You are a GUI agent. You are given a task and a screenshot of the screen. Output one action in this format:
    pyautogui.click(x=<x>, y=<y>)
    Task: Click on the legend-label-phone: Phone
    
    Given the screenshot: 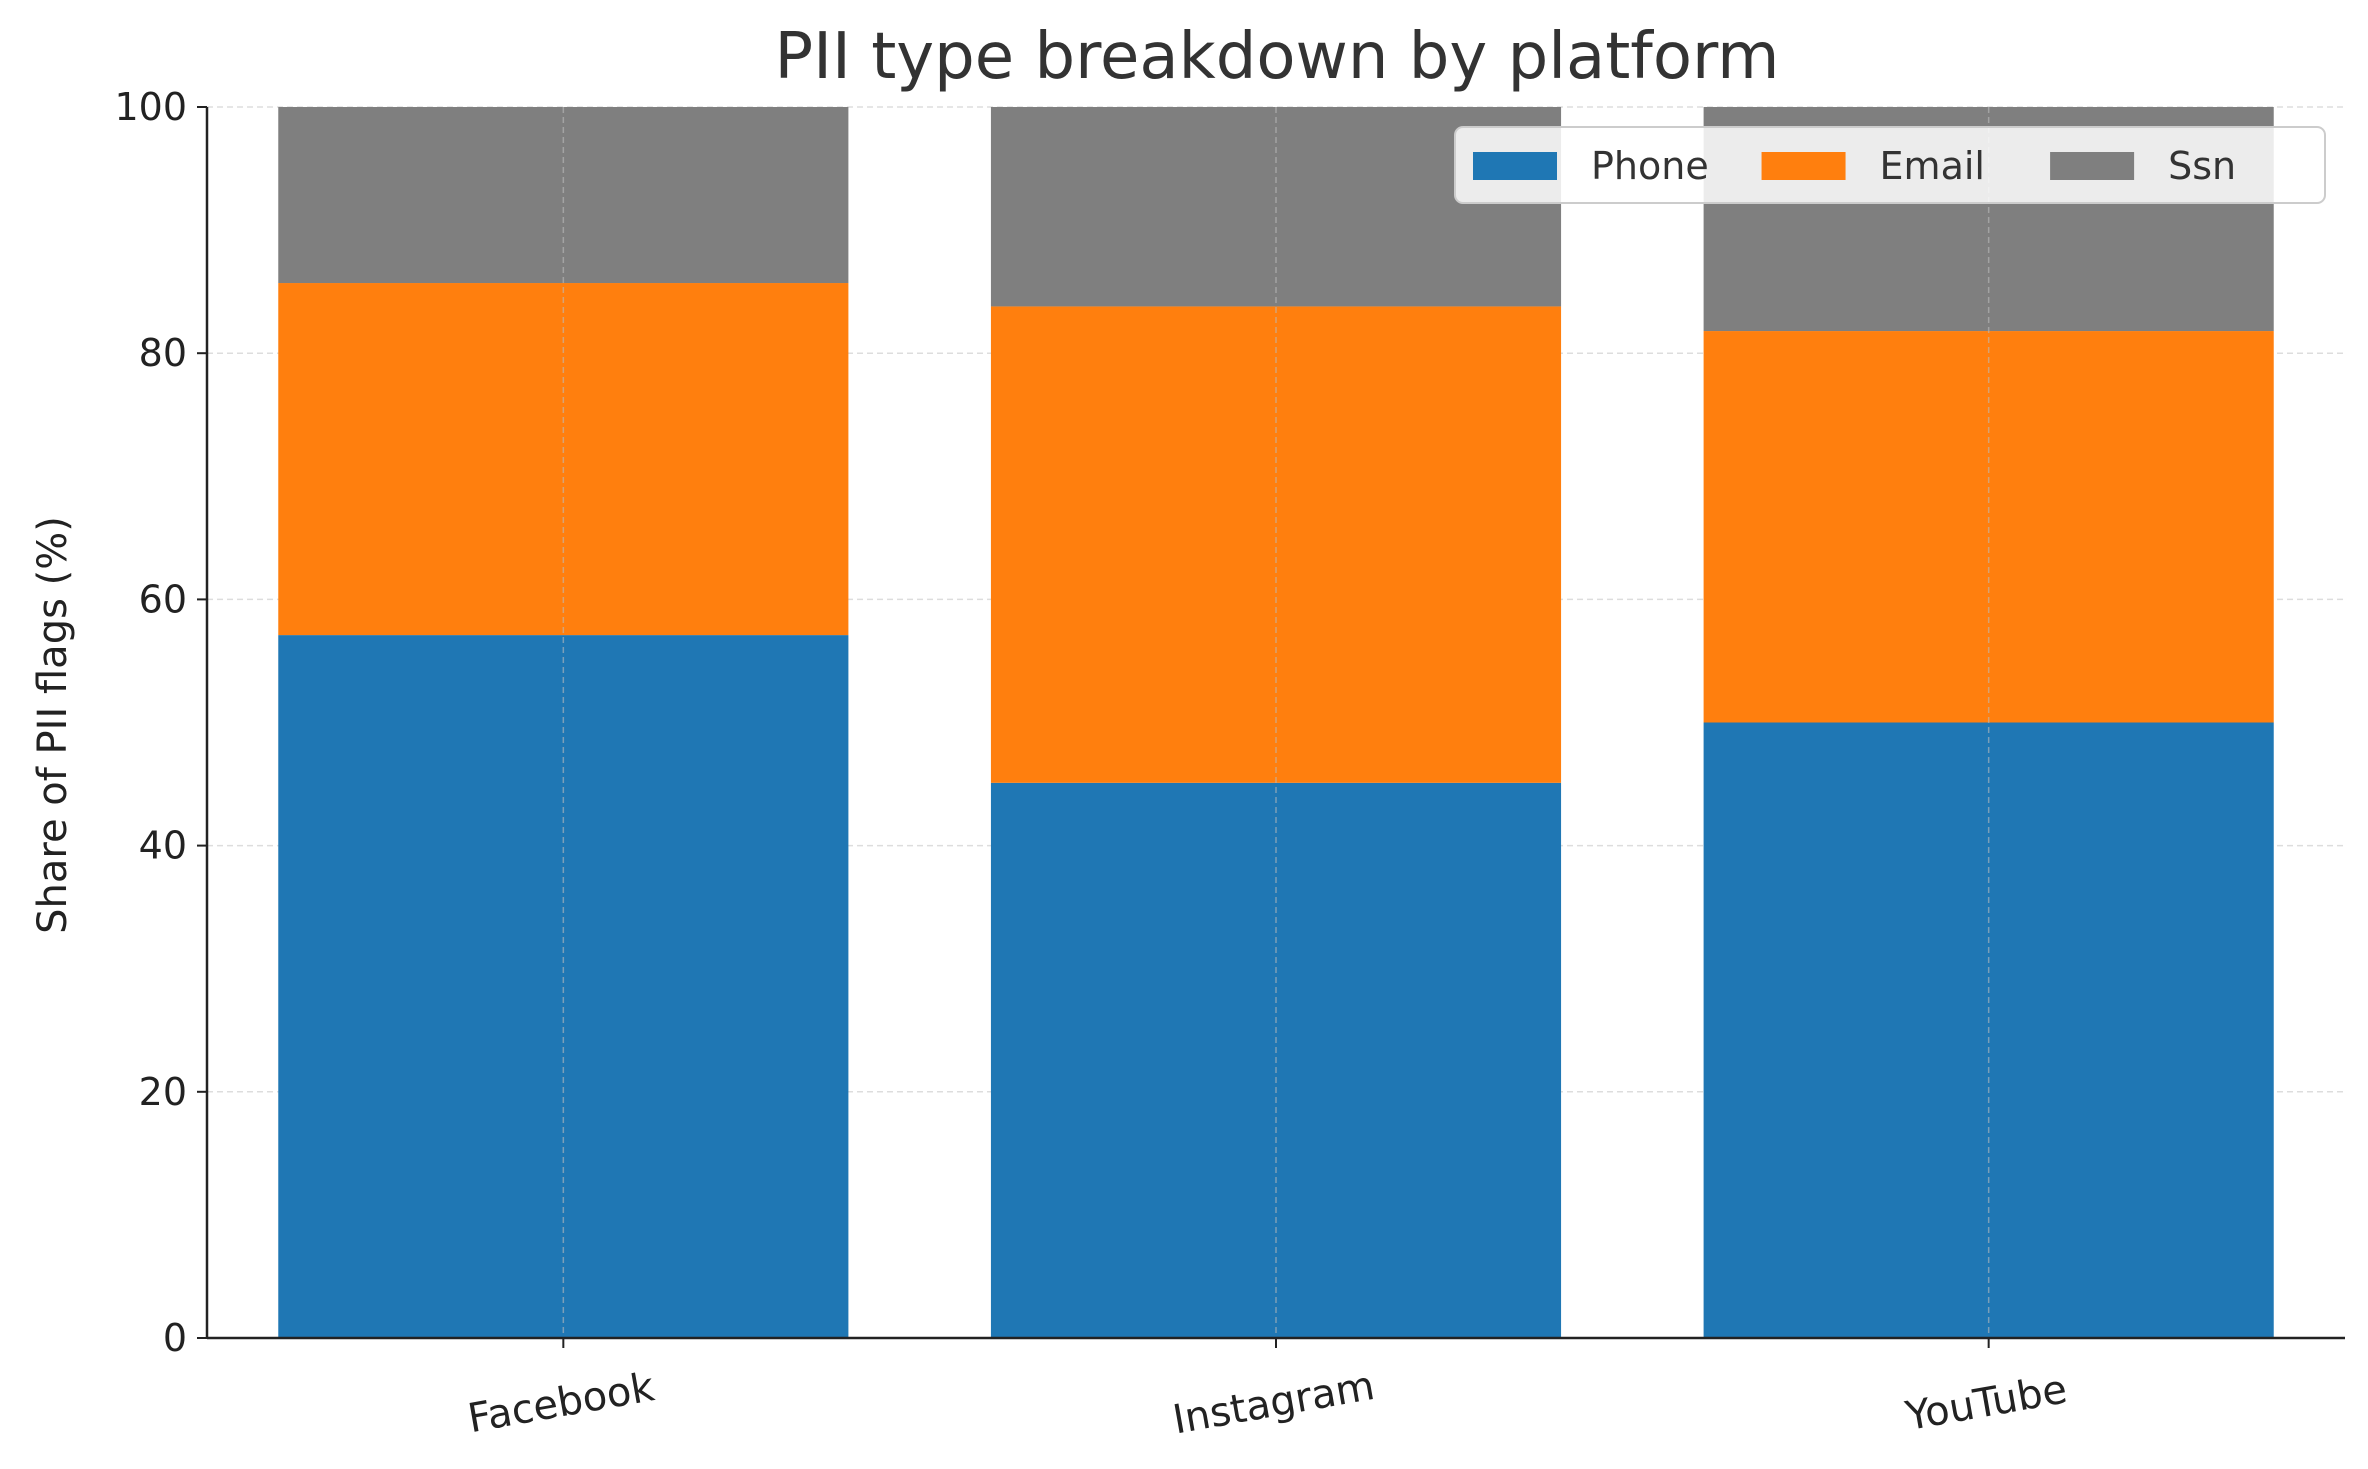 What is the action you would take?
    pyautogui.click(x=1650, y=166)
    